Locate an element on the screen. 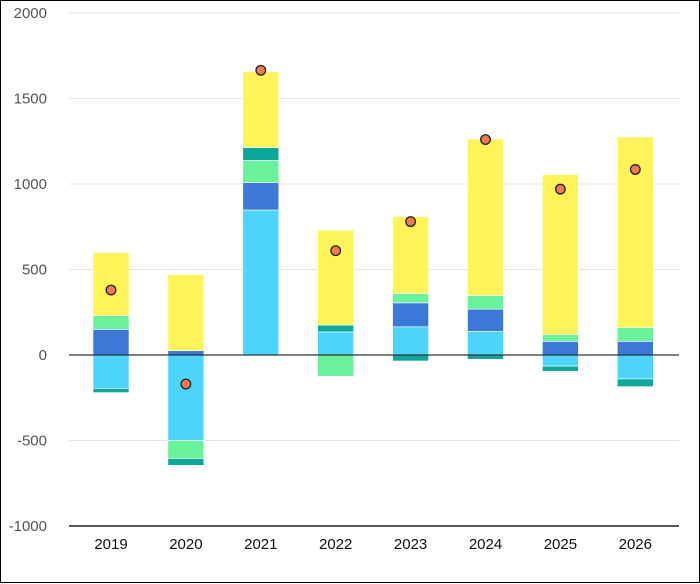  y-tick-label: 0 is located at coordinates (43, 355).